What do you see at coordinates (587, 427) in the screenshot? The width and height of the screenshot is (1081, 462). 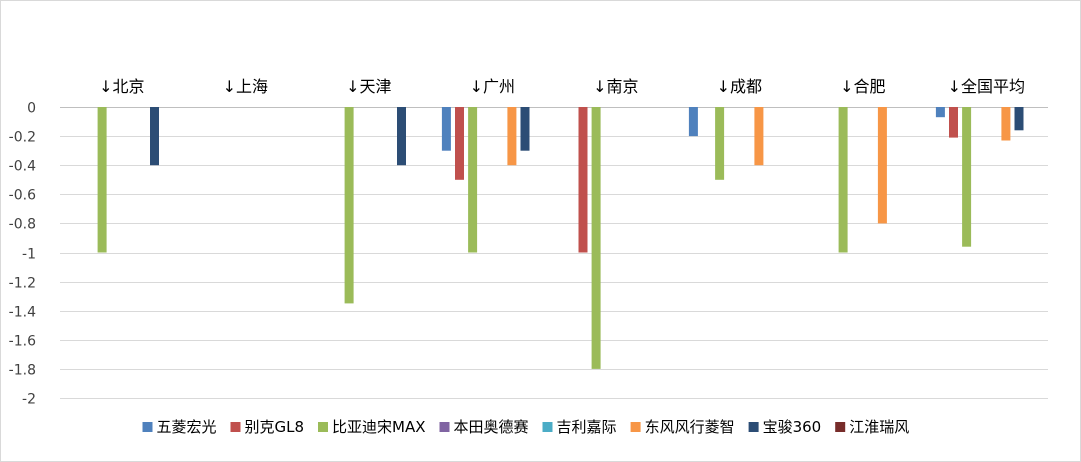 I see `legend-label: 吉利嘉际` at bounding box center [587, 427].